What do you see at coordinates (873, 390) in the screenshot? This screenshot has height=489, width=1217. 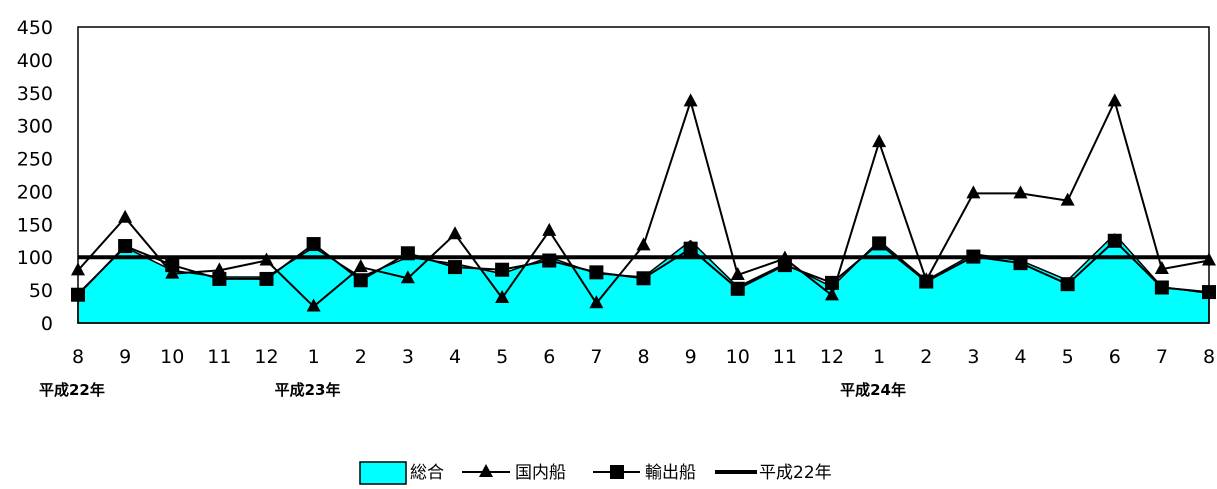 I see `year-label: 平成24年` at bounding box center [873, 390].